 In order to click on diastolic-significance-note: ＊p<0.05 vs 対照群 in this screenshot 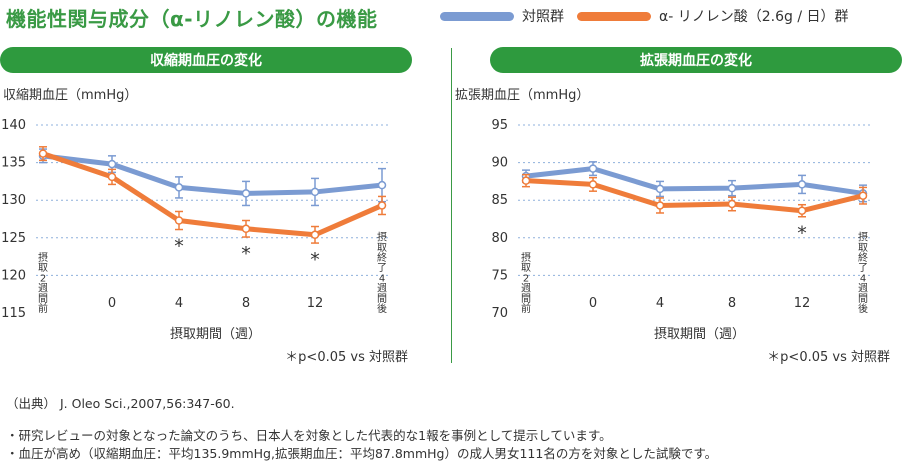, I will do `click(828, 357)`.